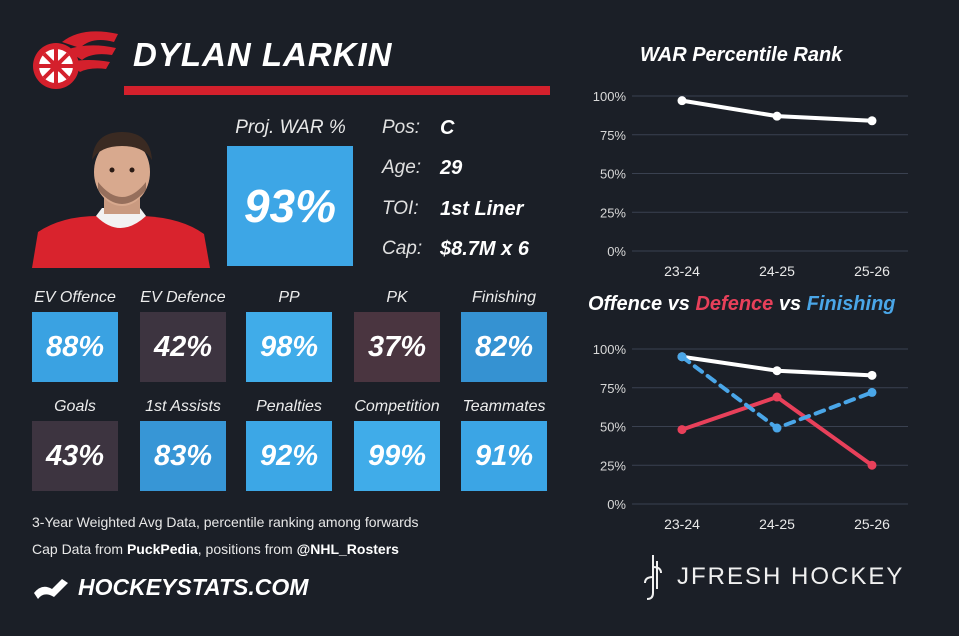 The height and width of the screenshot is (636, 959). What do you see at coordinates (872, 271) in the screenshot?
I see `chart1-xtick-label: 25-26` at bounding box center [872, 271].